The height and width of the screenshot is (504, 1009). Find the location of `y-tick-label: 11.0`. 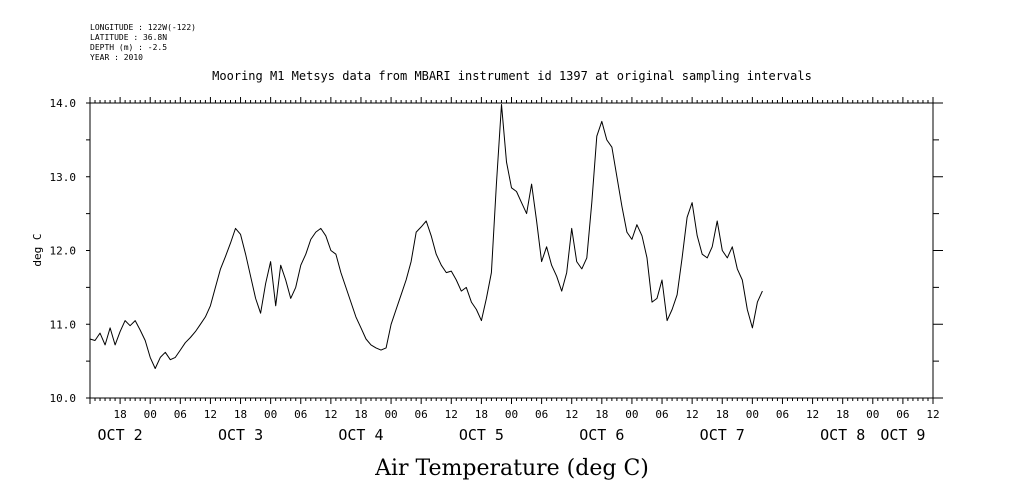

y-tick-label: 11.0 is located at coordinates (63, 324).